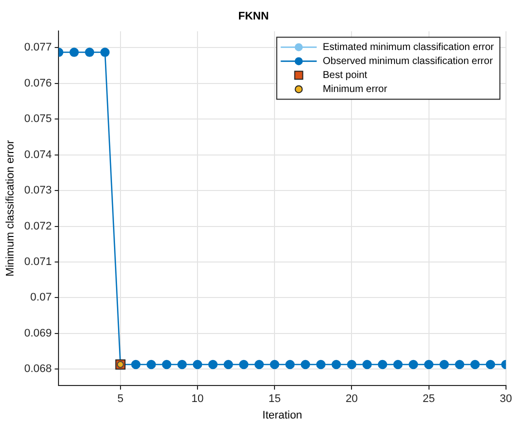  What do you see at coordinates (38, 48) in the screenshot?
I see `y-tick-label: 0.077` at bounding box center [38, 48].